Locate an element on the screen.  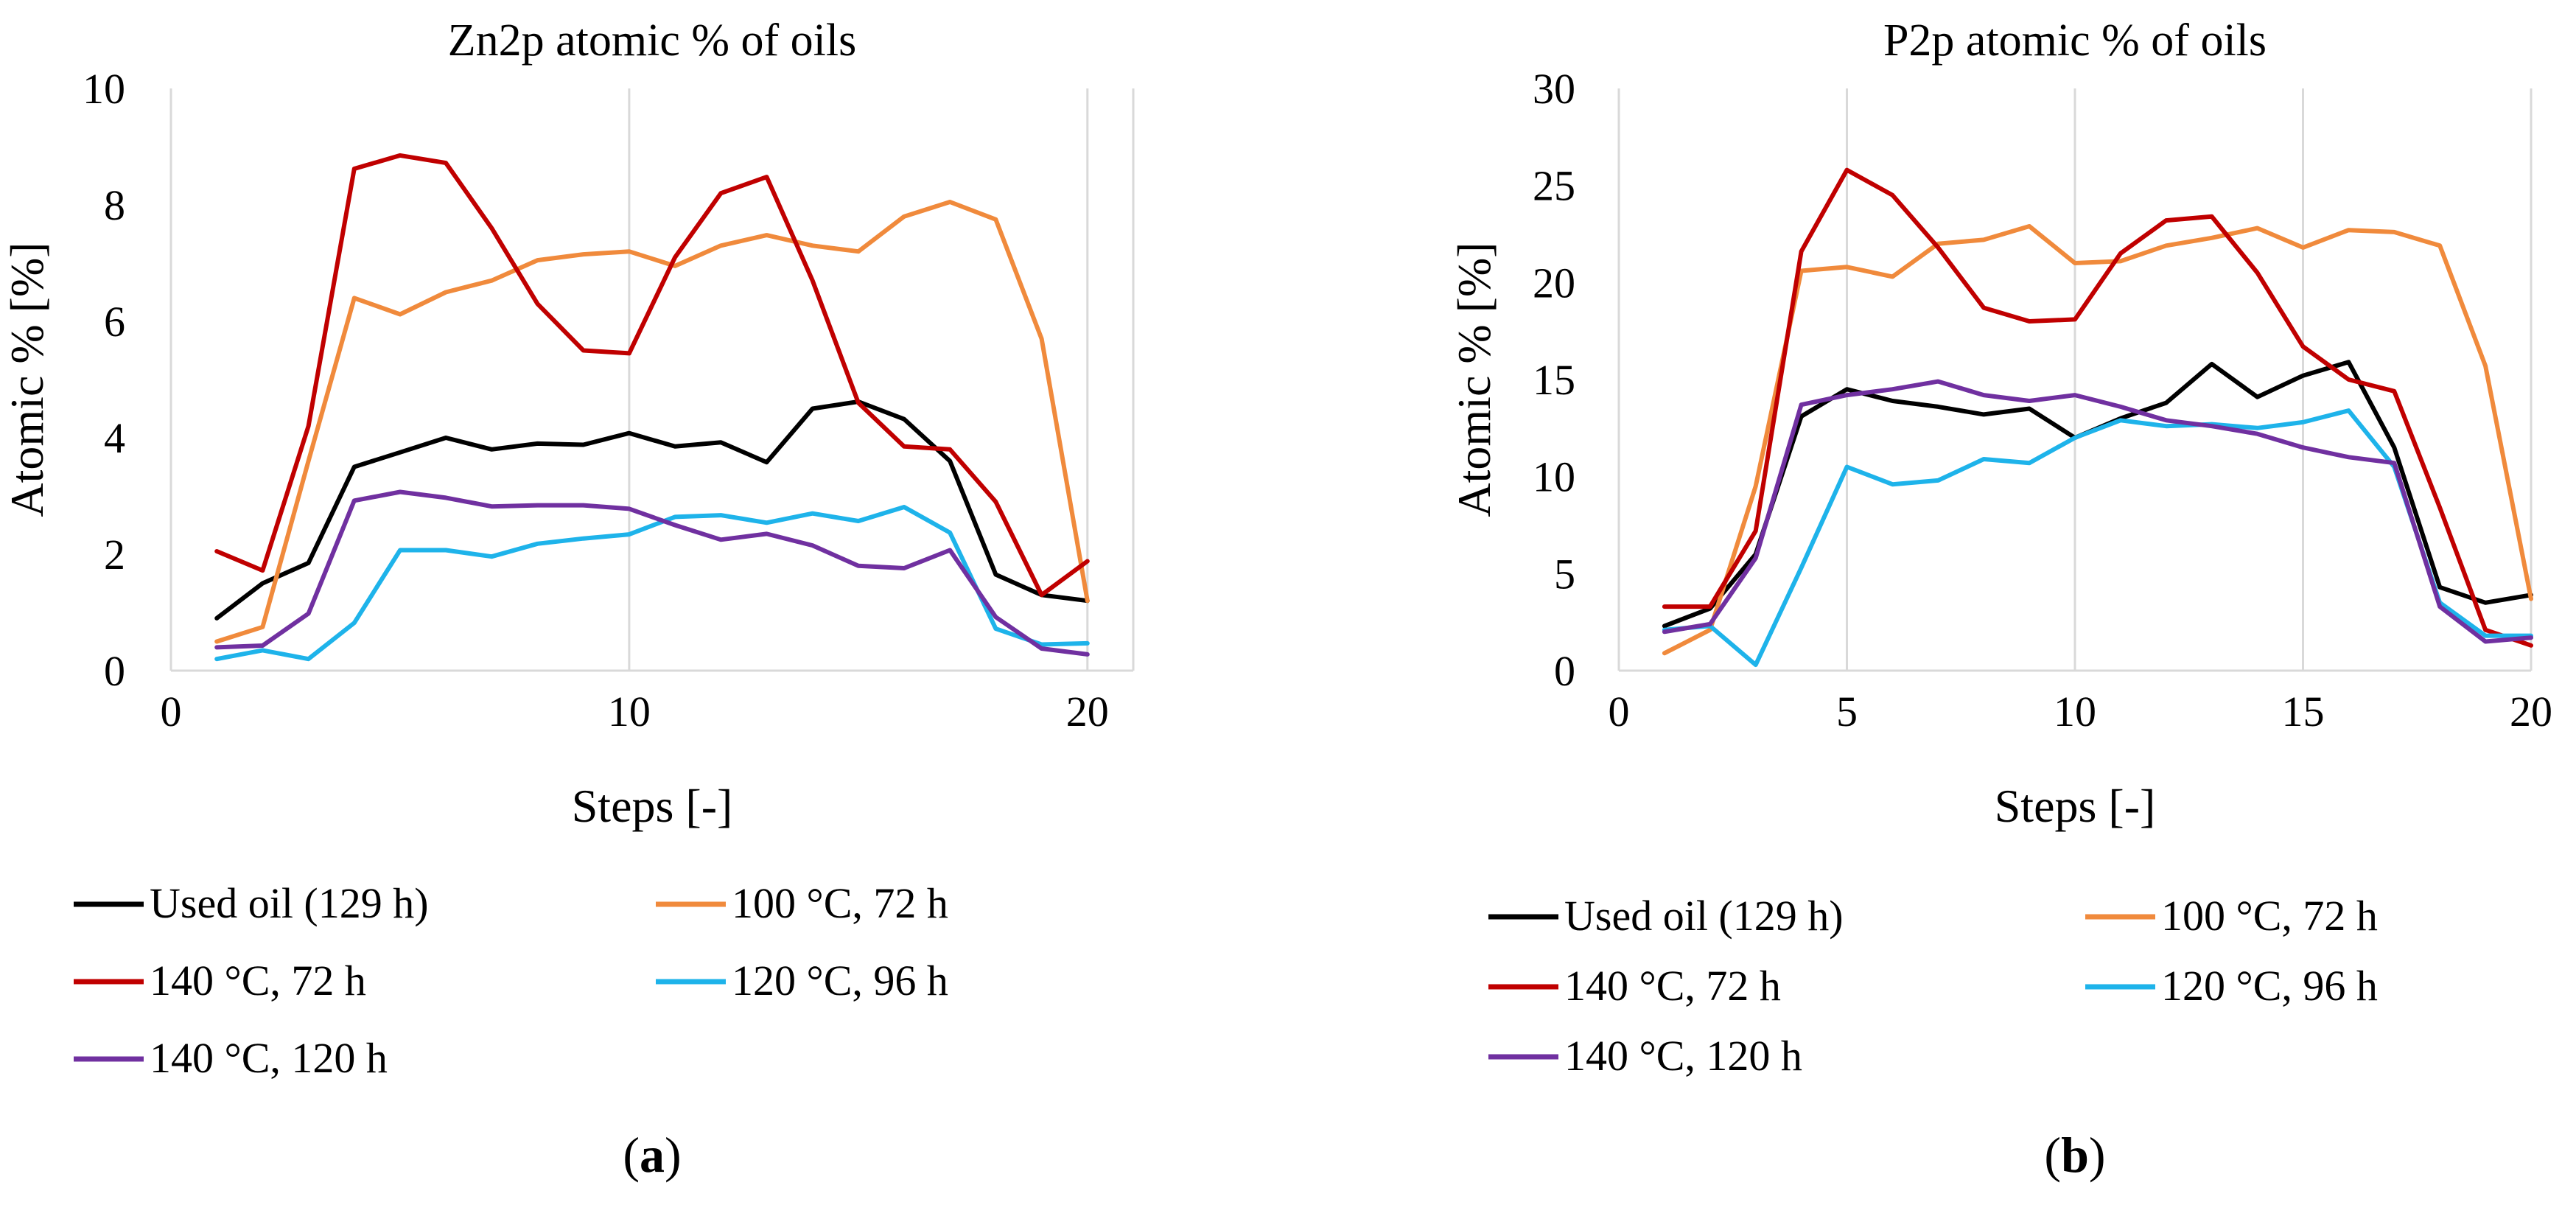
y-tick-label: 30 is located at coordinates (1554, 89).